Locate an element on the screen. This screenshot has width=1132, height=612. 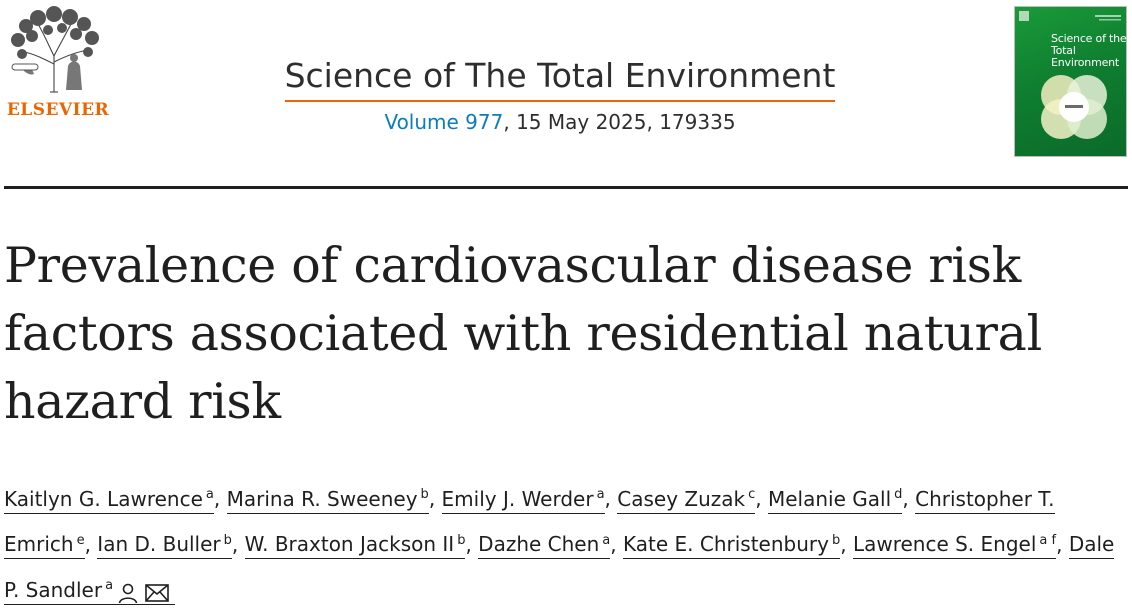
author-contact-icons is located at coordinates (146, 591).